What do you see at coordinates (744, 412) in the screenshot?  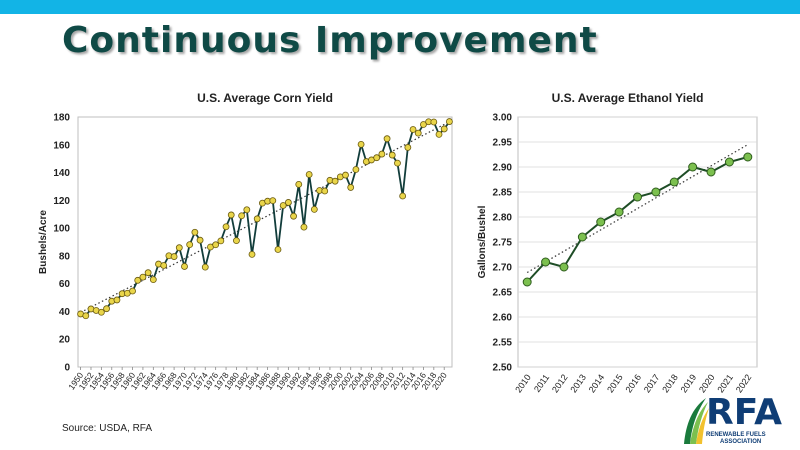 I see `rfa-logo-text: RFA` at bounding box center [744, 412].